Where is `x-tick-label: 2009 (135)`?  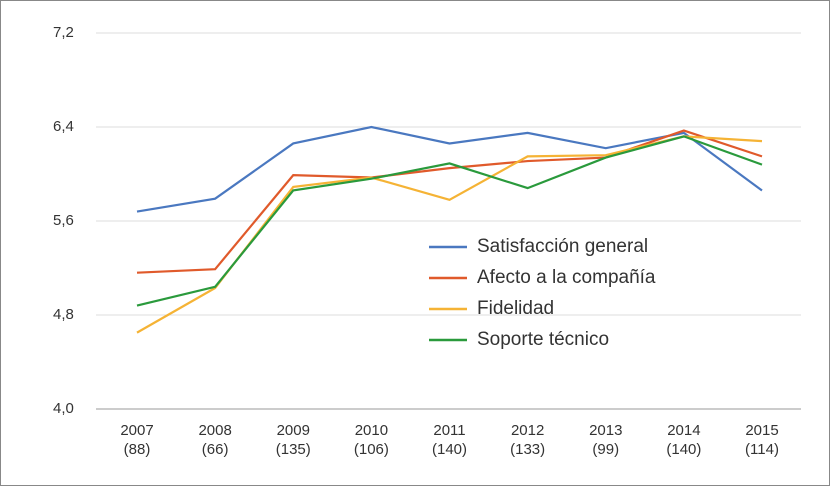
x-tick-label: 2009 (135) is located at coordinates (293, 440).